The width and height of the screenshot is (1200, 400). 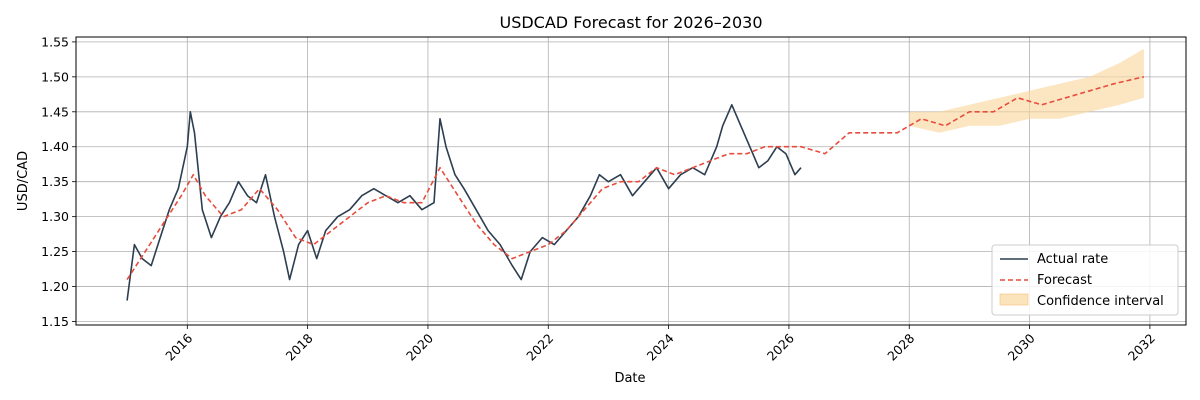 I want to click on legend-actual-label: Actual rate, so click(x=1072, y=259).